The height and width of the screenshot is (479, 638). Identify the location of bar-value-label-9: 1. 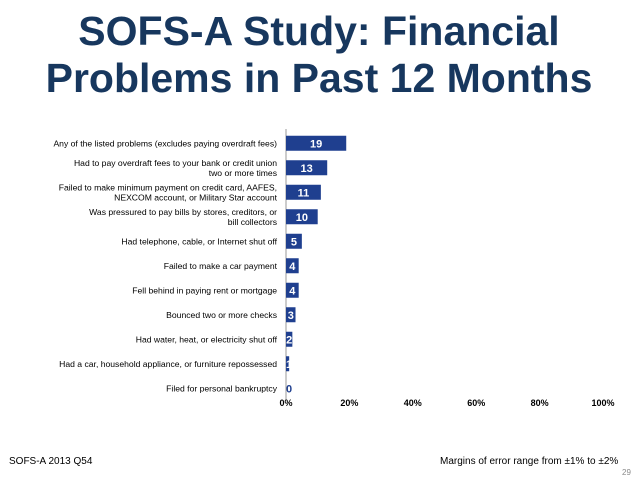
(289, 365).